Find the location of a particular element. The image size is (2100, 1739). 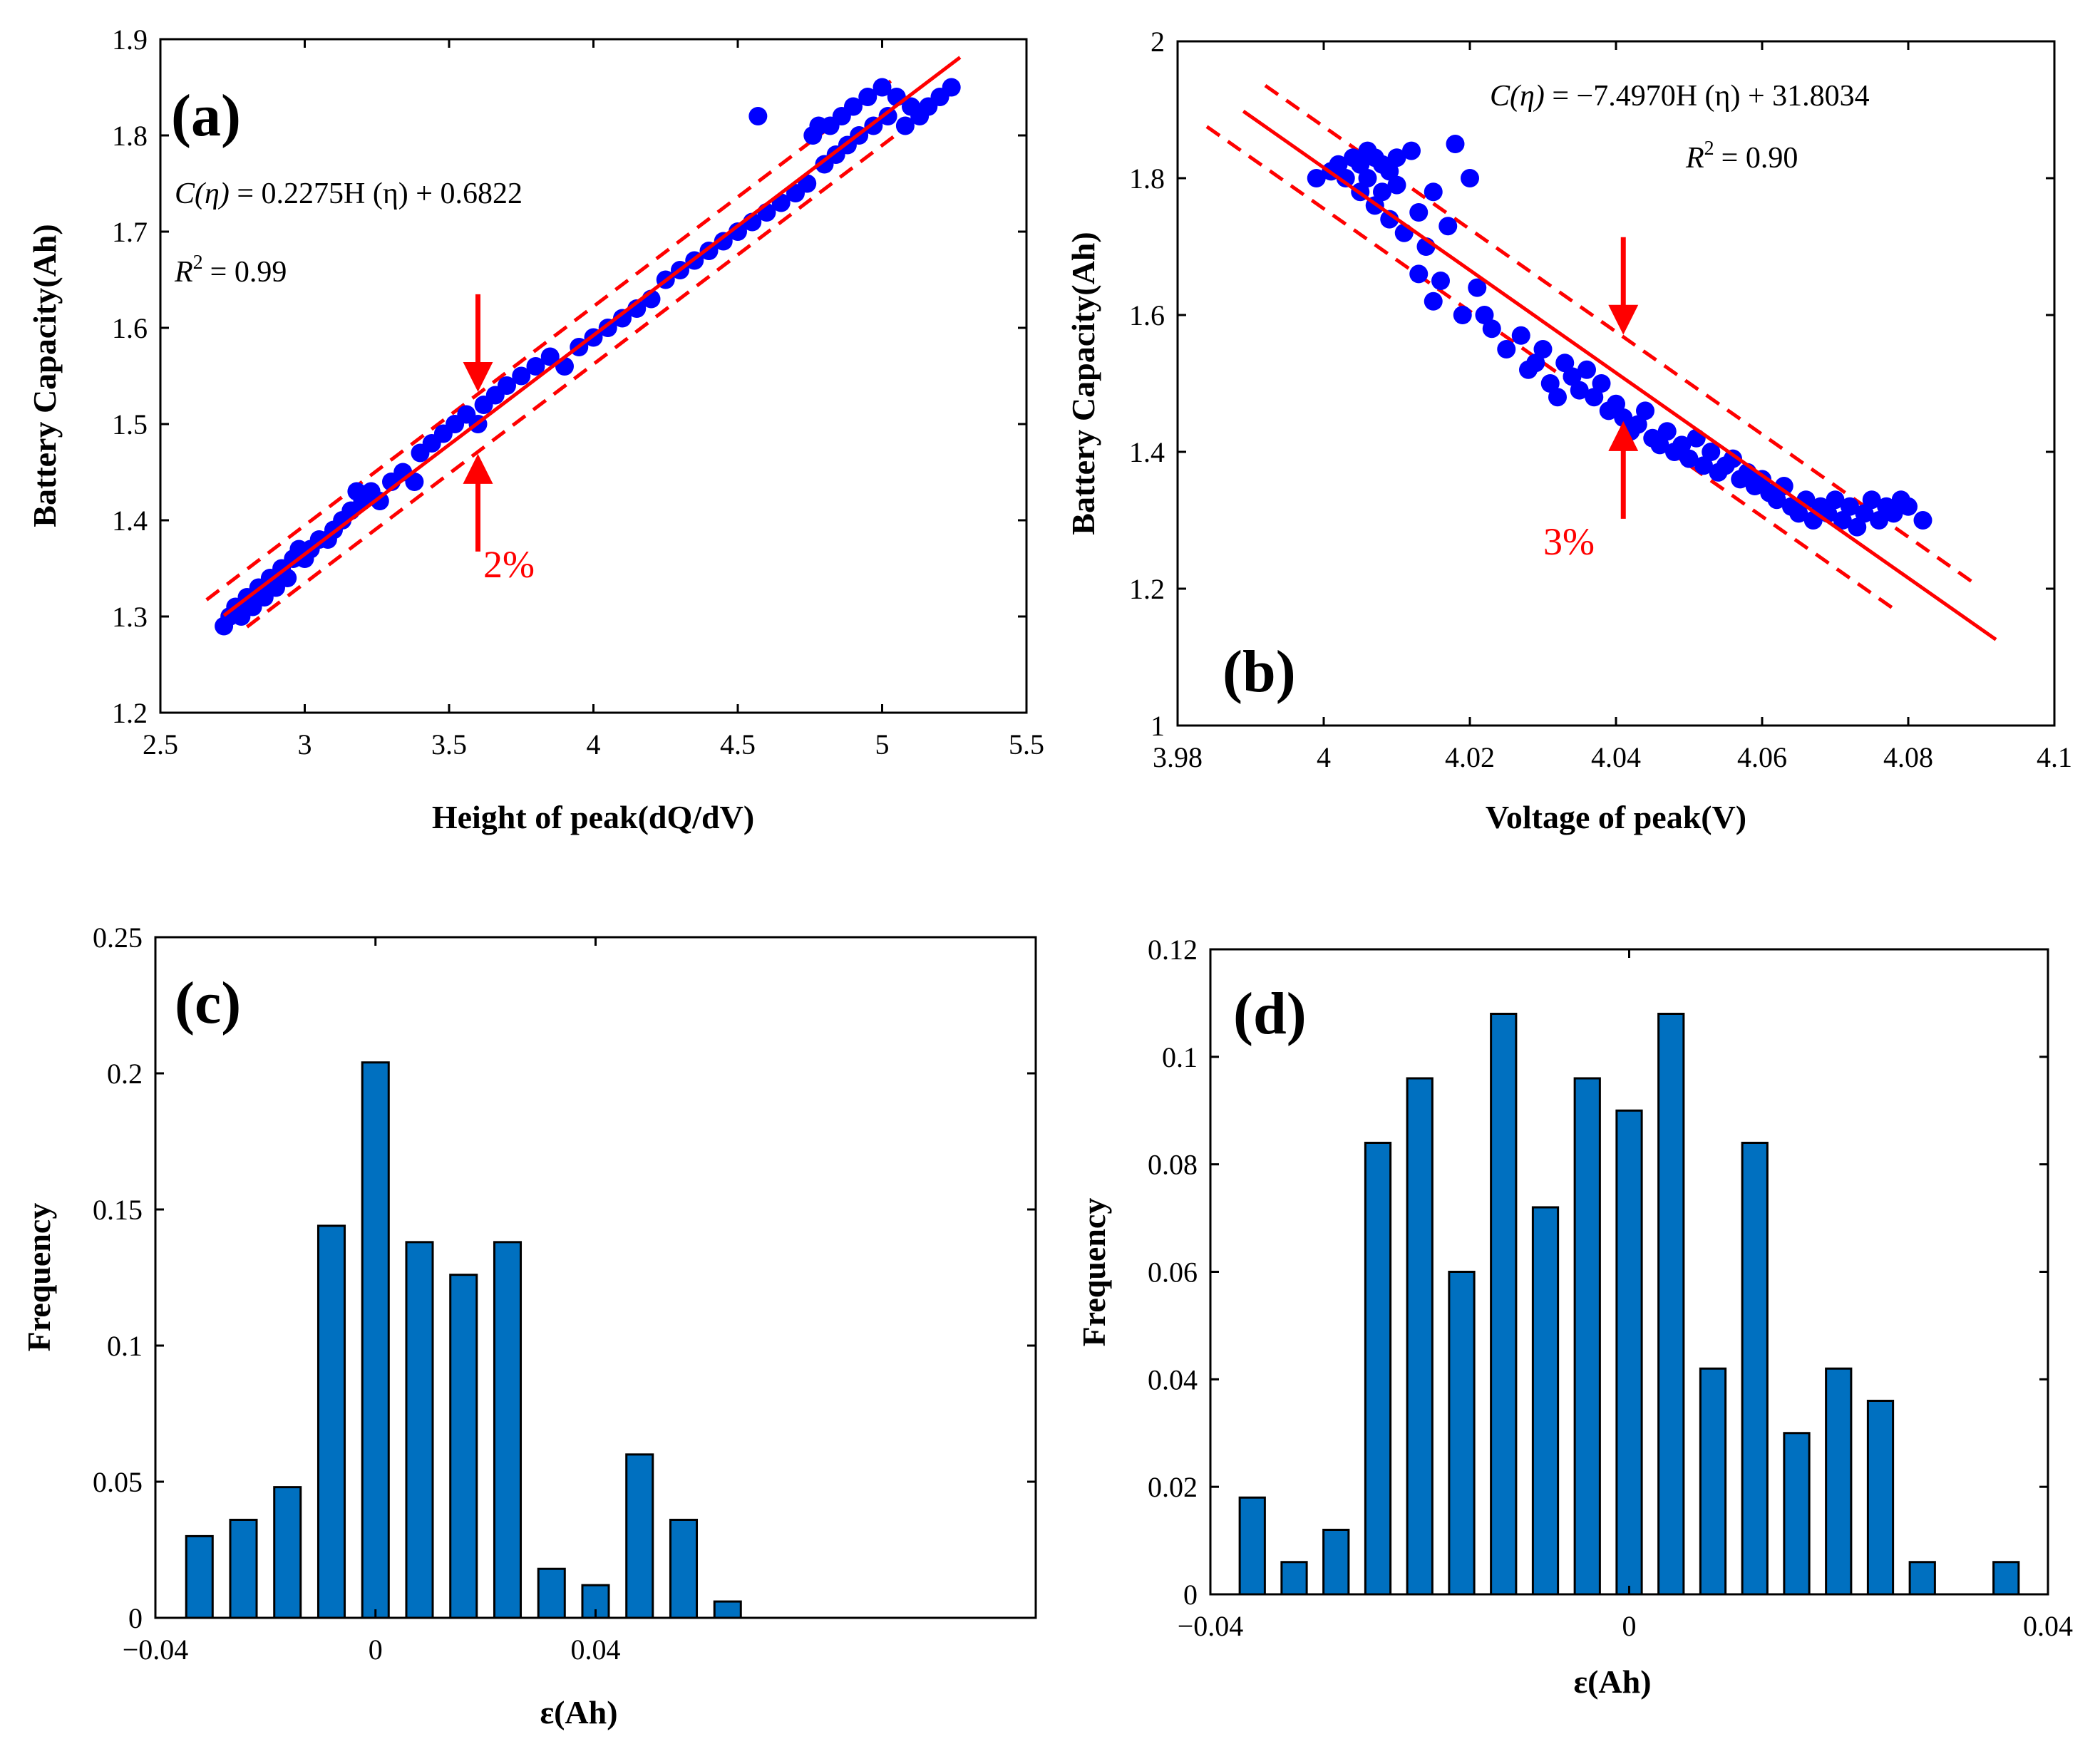

fit-line is located at coordinates (1619, 375).